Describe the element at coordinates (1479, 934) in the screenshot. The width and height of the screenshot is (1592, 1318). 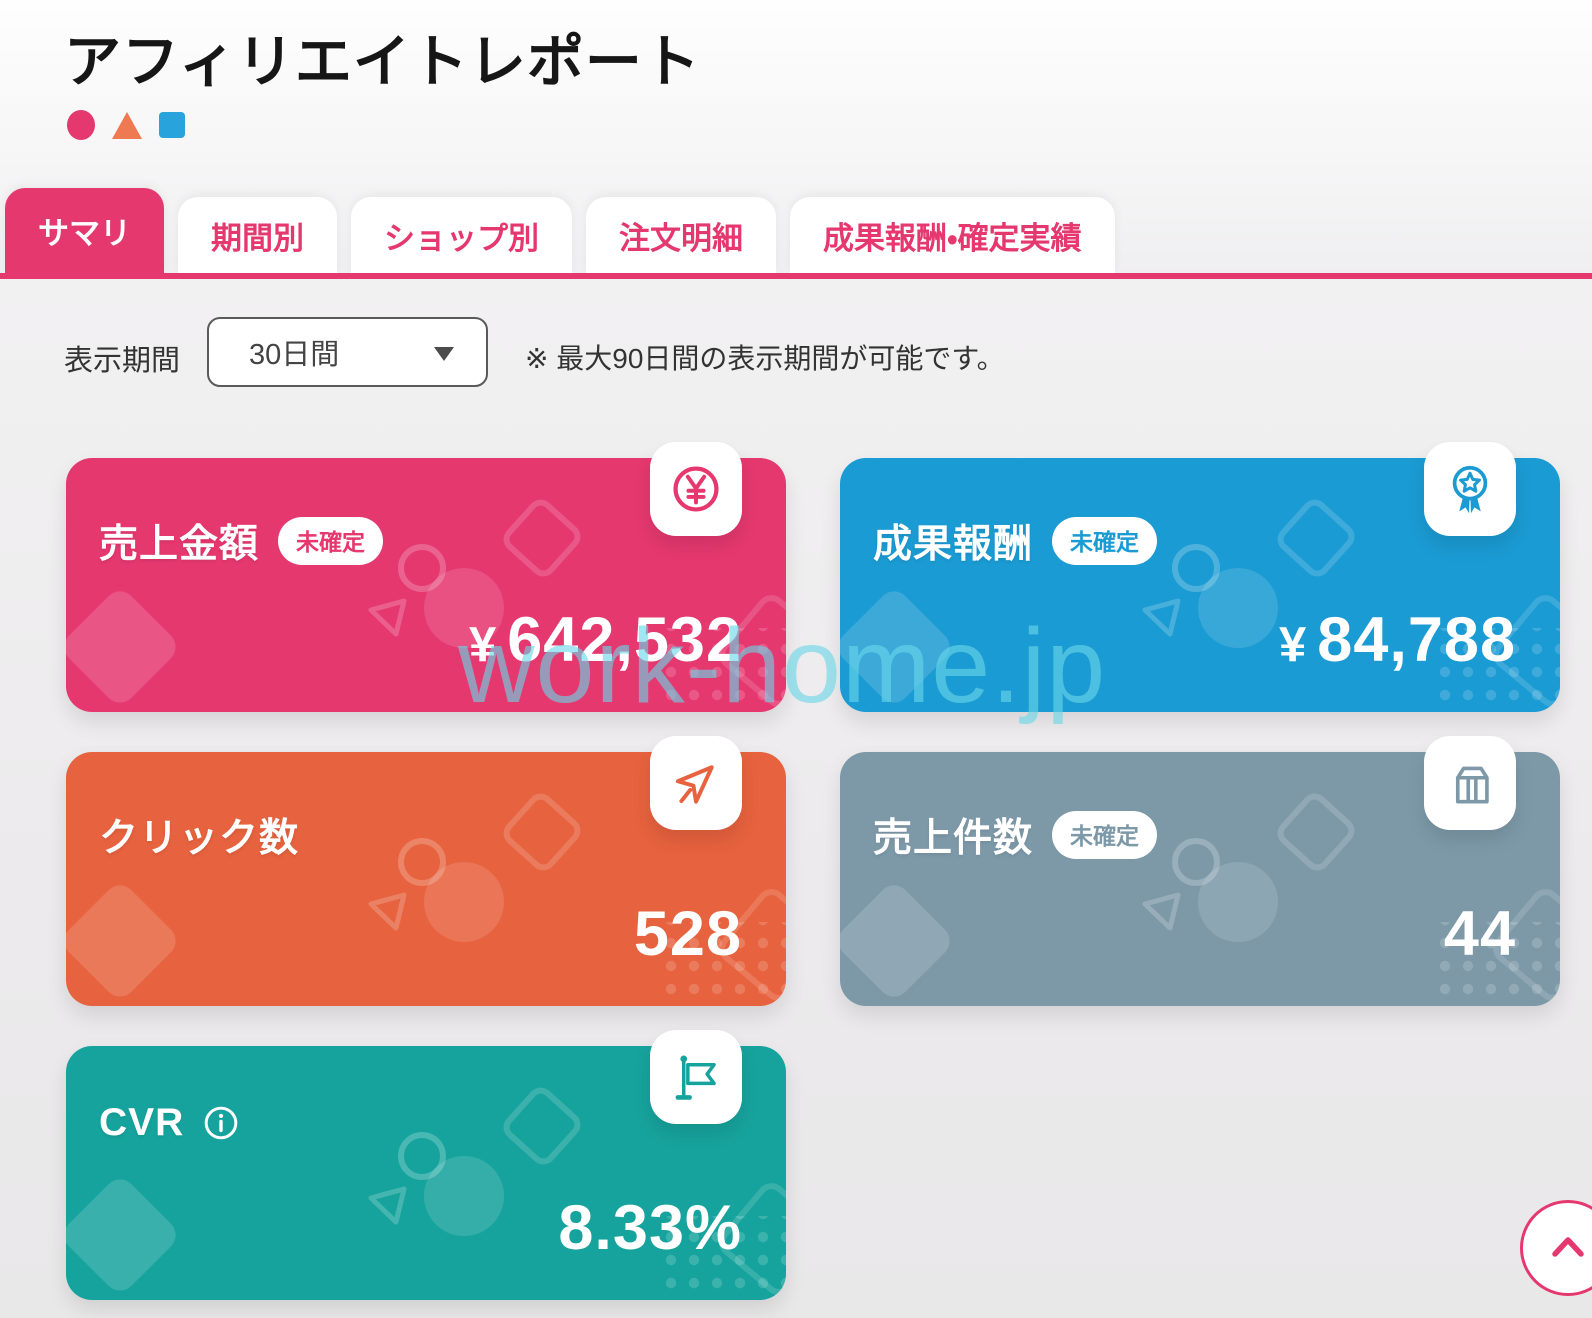
I see `card-value: 44` at that location.